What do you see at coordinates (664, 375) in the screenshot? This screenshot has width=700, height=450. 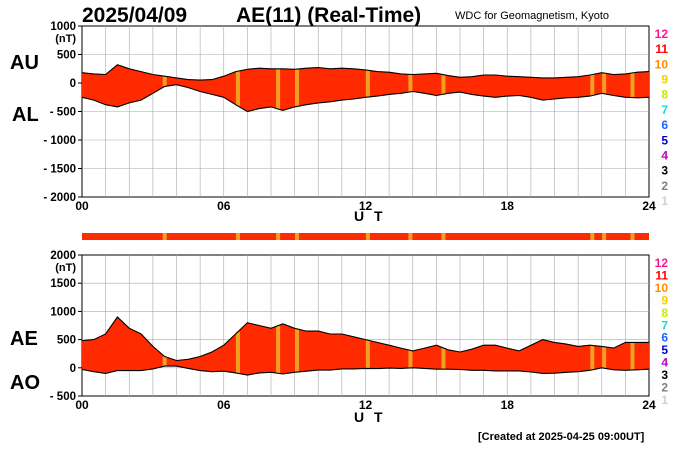 I see `ae-ao-scale-label: 3` at bounding box center [664, 375].